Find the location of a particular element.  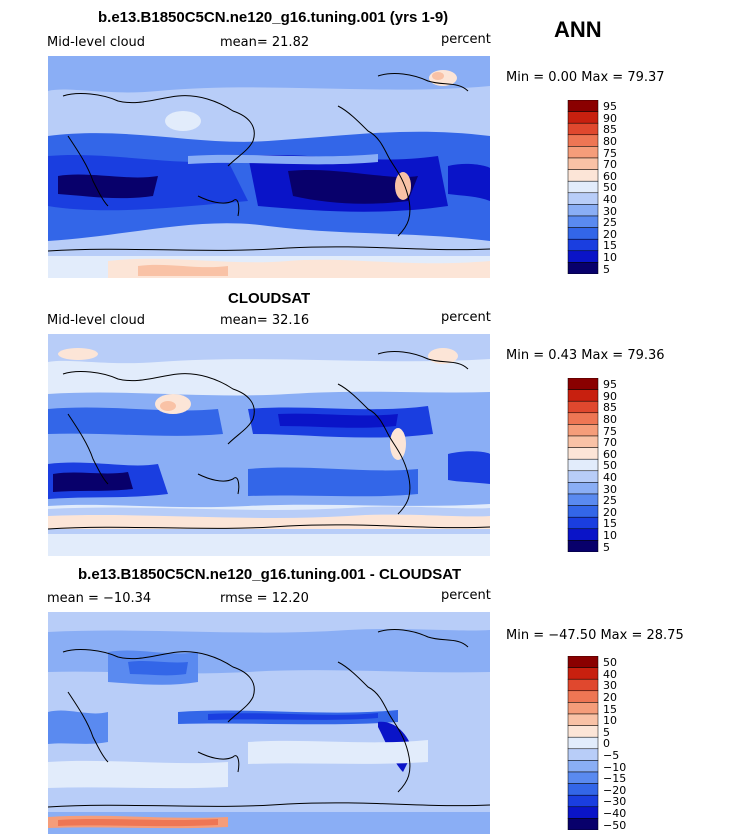

panel1-colorbar-tick-label: 5 is located at coordinates (606, 269).